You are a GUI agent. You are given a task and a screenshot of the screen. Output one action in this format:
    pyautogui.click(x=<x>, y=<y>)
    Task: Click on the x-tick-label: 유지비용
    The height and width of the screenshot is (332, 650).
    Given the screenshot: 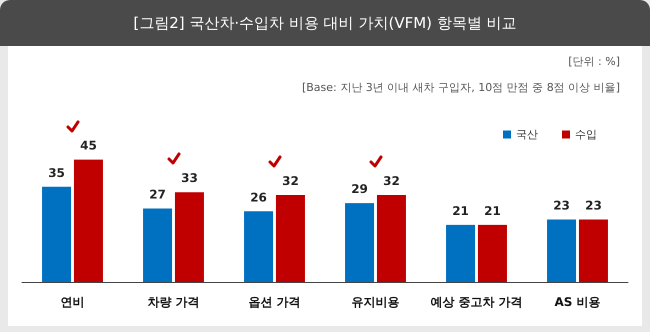 What is the action you would take?
    pyautogui.click(x=376, y=302)
    